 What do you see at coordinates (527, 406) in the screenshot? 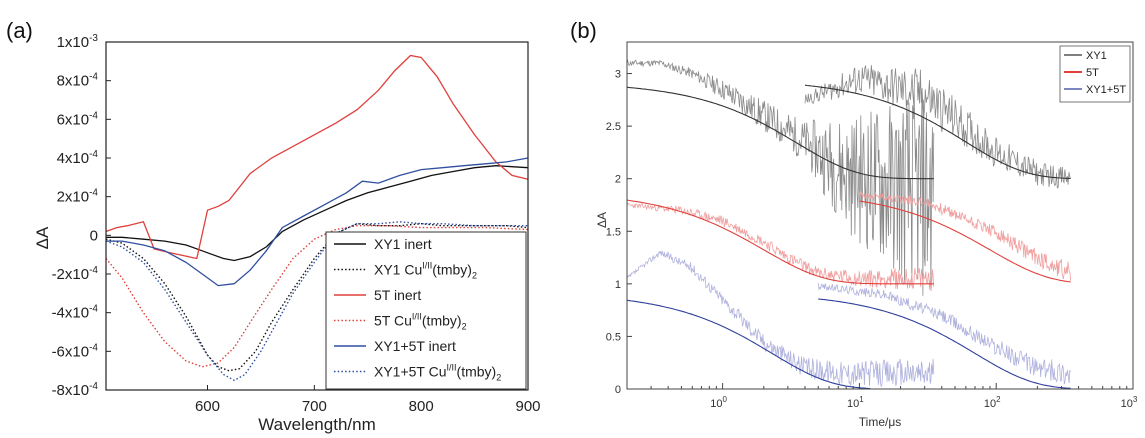
I see `chart-a-xtick-label: 900` at bounding box center [527, 406].